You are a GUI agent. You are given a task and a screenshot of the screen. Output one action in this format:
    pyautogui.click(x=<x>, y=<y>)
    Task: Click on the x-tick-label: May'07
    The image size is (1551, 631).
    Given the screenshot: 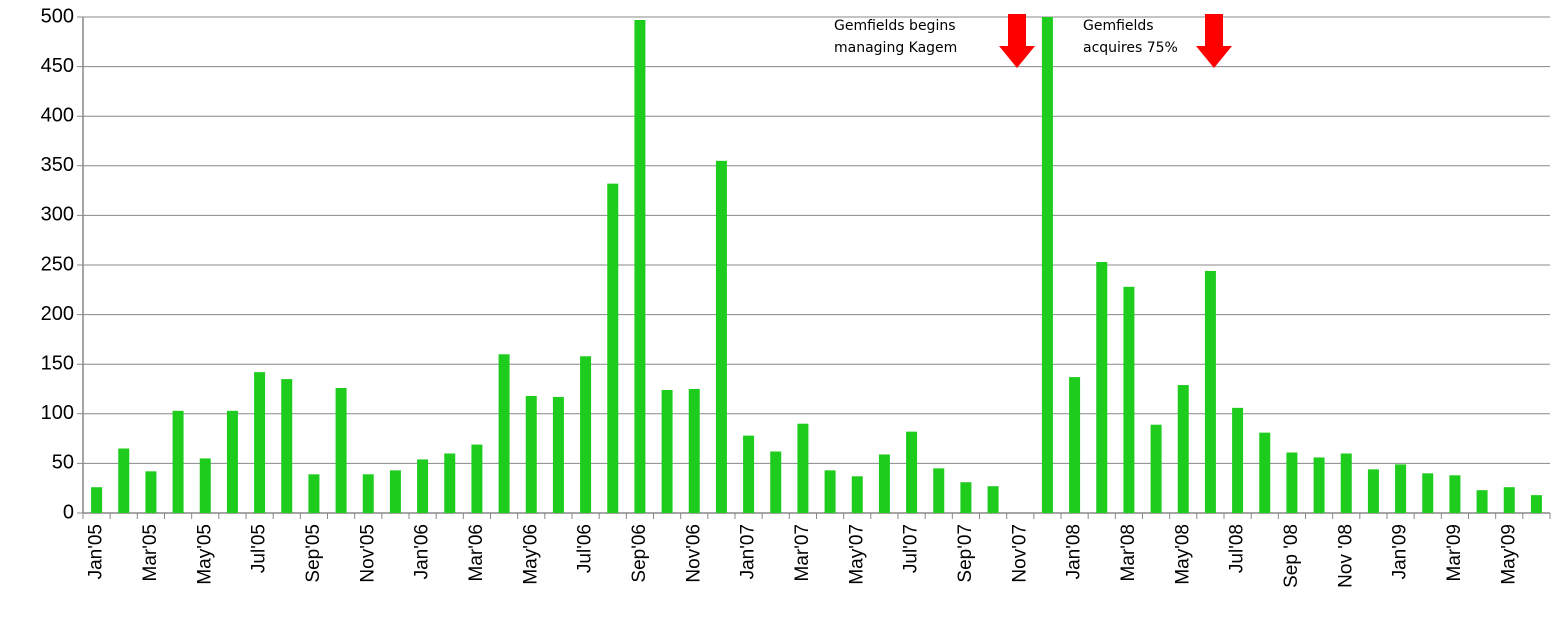 What is the action you would take?
    pyautogui.click(x=856, y=554)
    